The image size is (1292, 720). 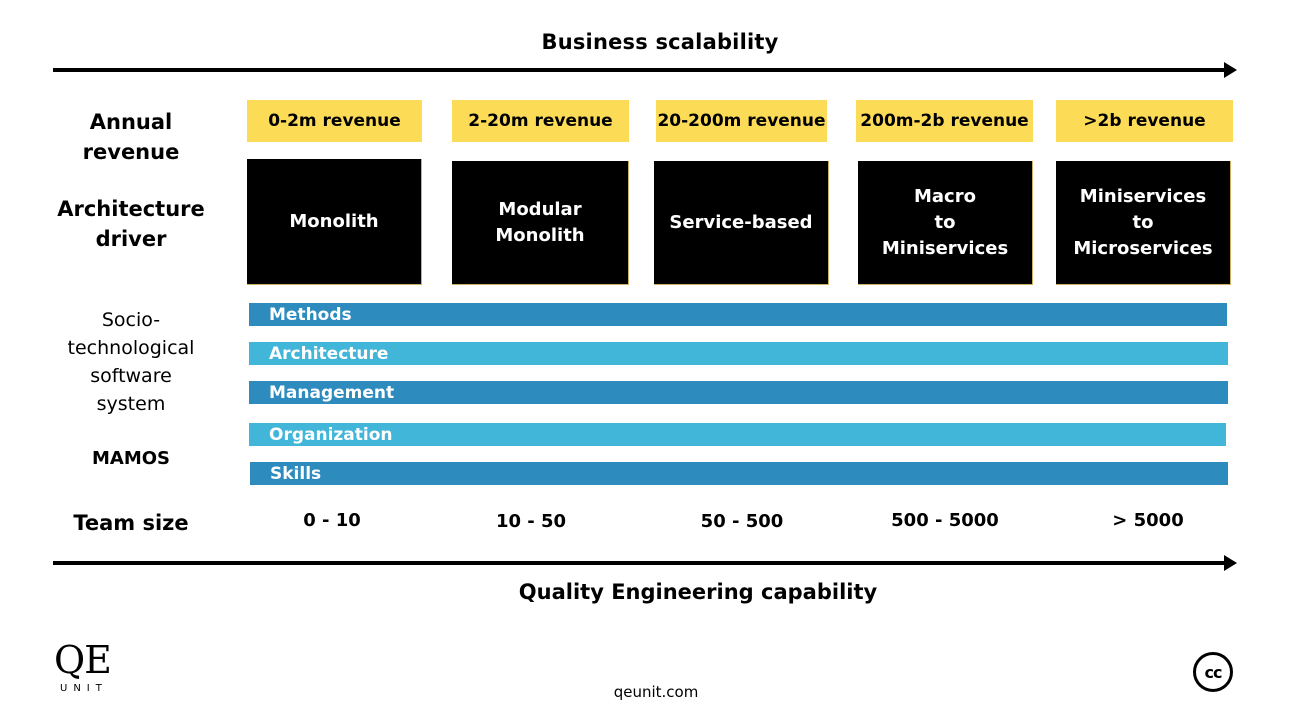 I want to click on architecture-box-monolith: Monolith, so click(x=334, y=222).